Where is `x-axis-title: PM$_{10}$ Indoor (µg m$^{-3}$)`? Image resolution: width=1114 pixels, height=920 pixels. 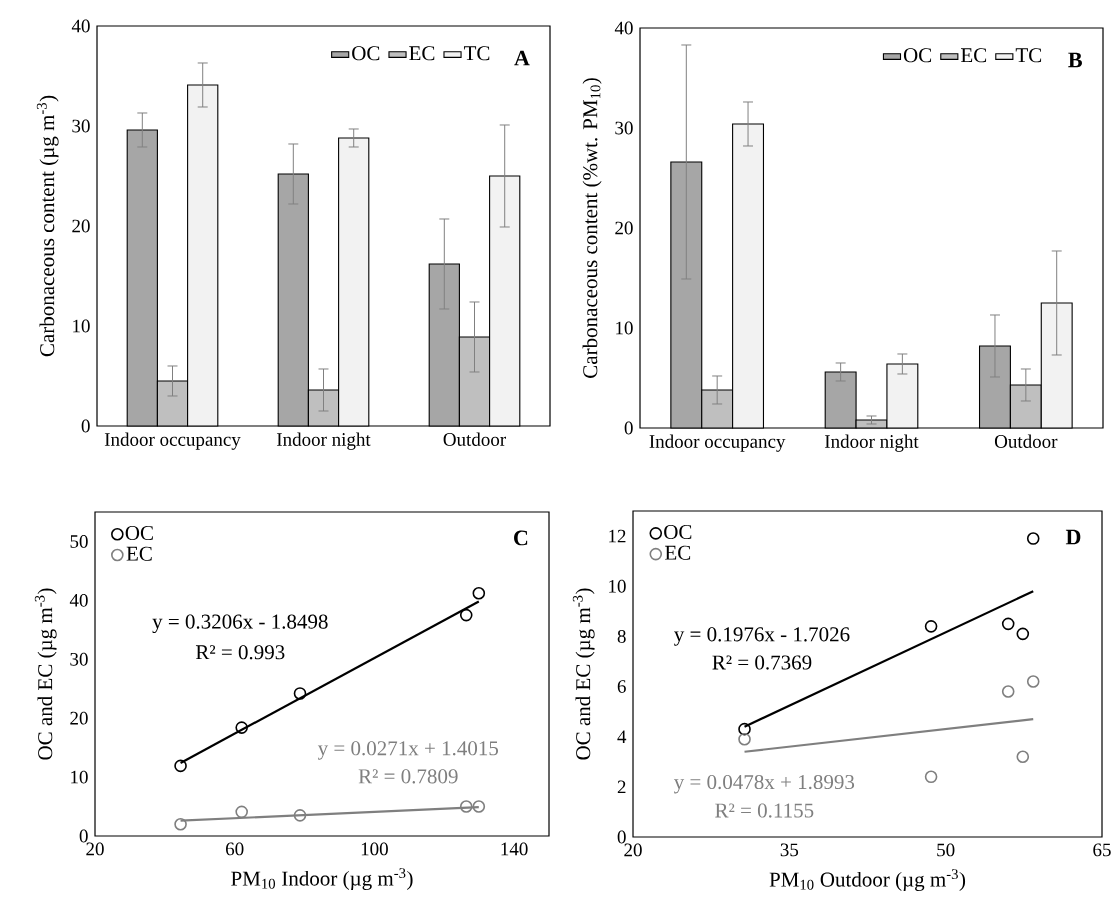 x-axis-title: PM$_{10}$ Indoor (µg m$^{-3}$) is located at coordinates (322, 879).